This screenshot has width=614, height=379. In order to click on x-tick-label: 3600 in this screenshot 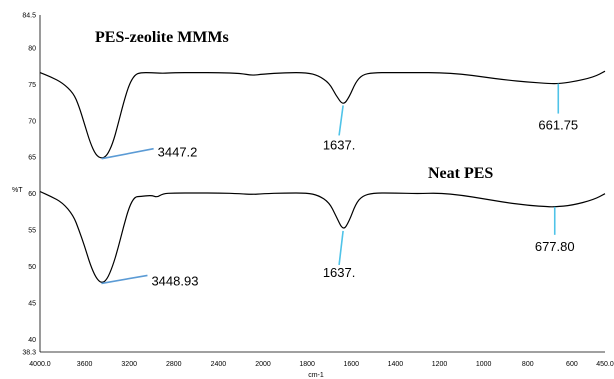, I will do `click(85, 364)`.